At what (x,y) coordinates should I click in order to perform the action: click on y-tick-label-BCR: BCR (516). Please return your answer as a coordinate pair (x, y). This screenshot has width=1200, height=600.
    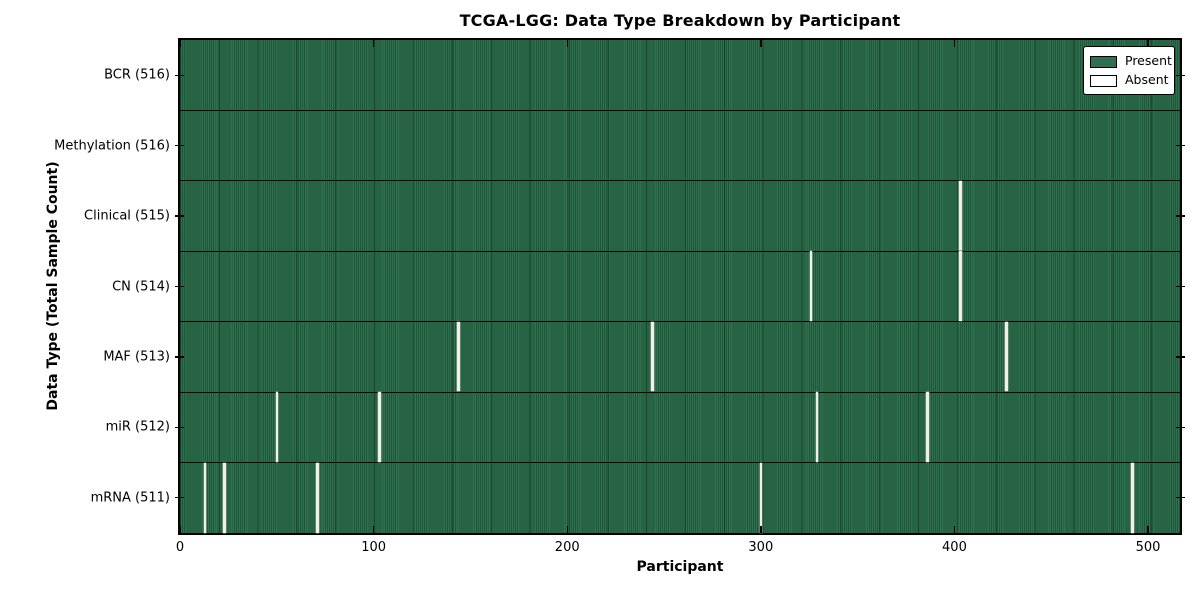
    Looking at the image, I should click on (137, 75).